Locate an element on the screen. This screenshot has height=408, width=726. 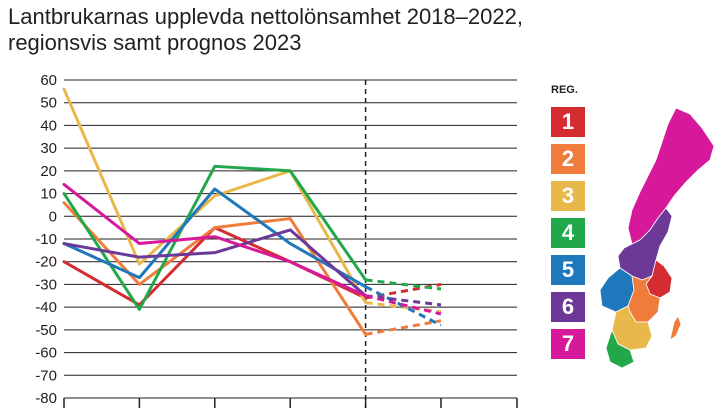
y-tick-label: 20 is located at coordinates (48, 171).